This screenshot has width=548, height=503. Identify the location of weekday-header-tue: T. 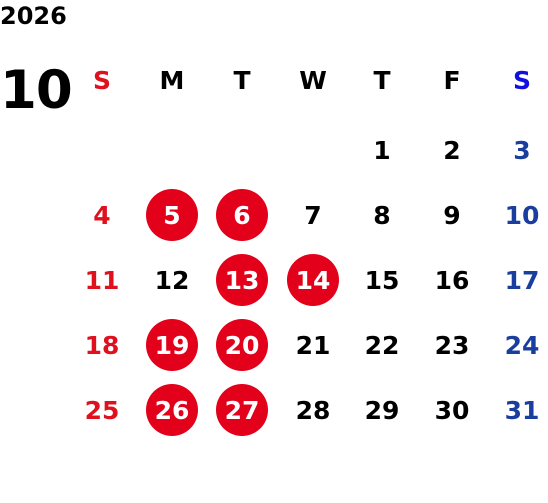
(242, 80).